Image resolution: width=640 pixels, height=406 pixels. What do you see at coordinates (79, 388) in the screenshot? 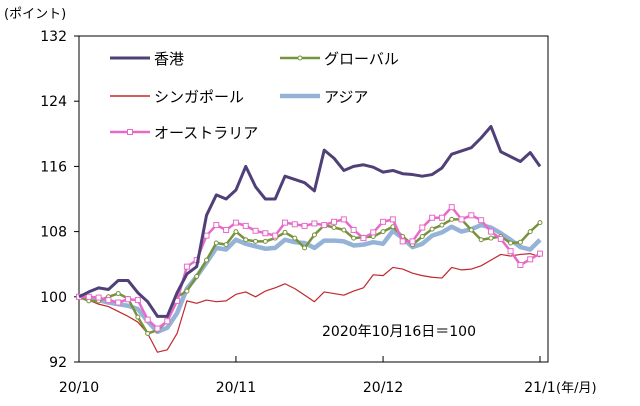
I see `x-tick-label: 20/10` at bounding box center [79, 388].